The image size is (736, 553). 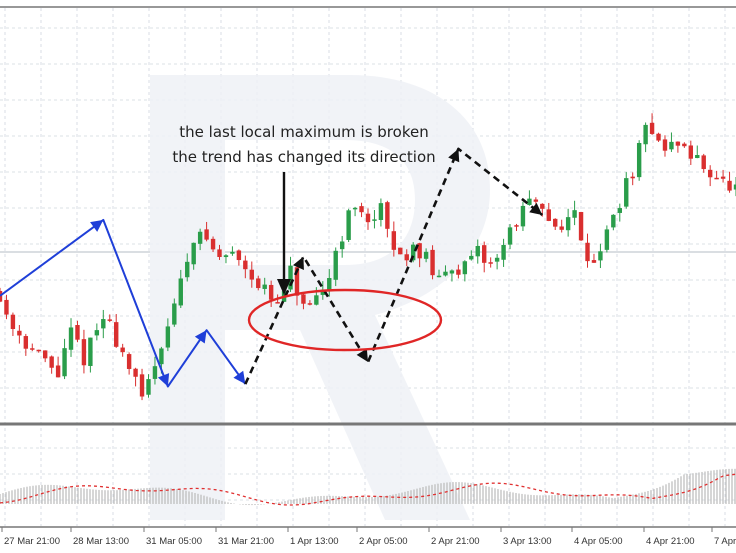 I want to click on x-tick-label: 4 Apr 05:00, so click(x=598, y=541).